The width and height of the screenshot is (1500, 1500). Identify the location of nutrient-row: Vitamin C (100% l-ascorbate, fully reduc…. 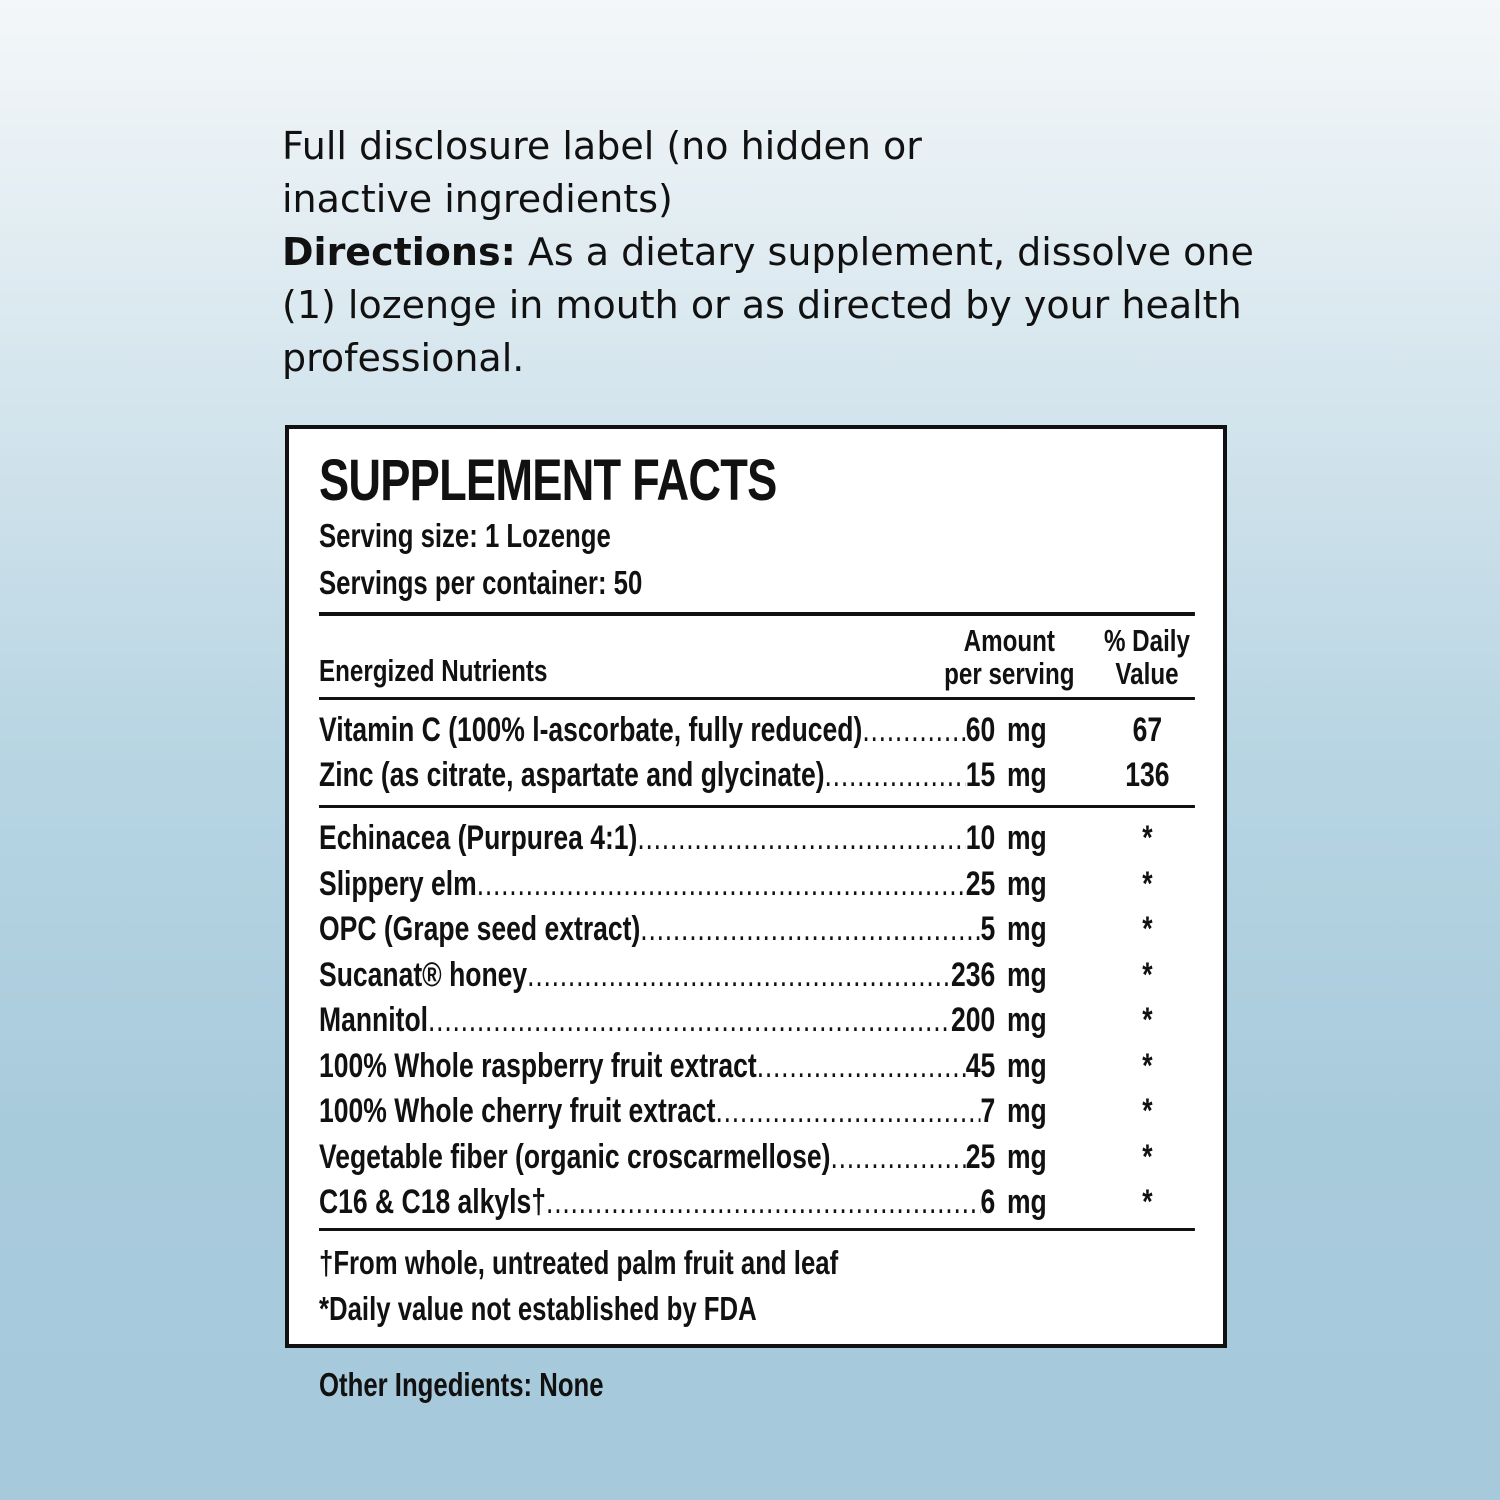
(757, 732).